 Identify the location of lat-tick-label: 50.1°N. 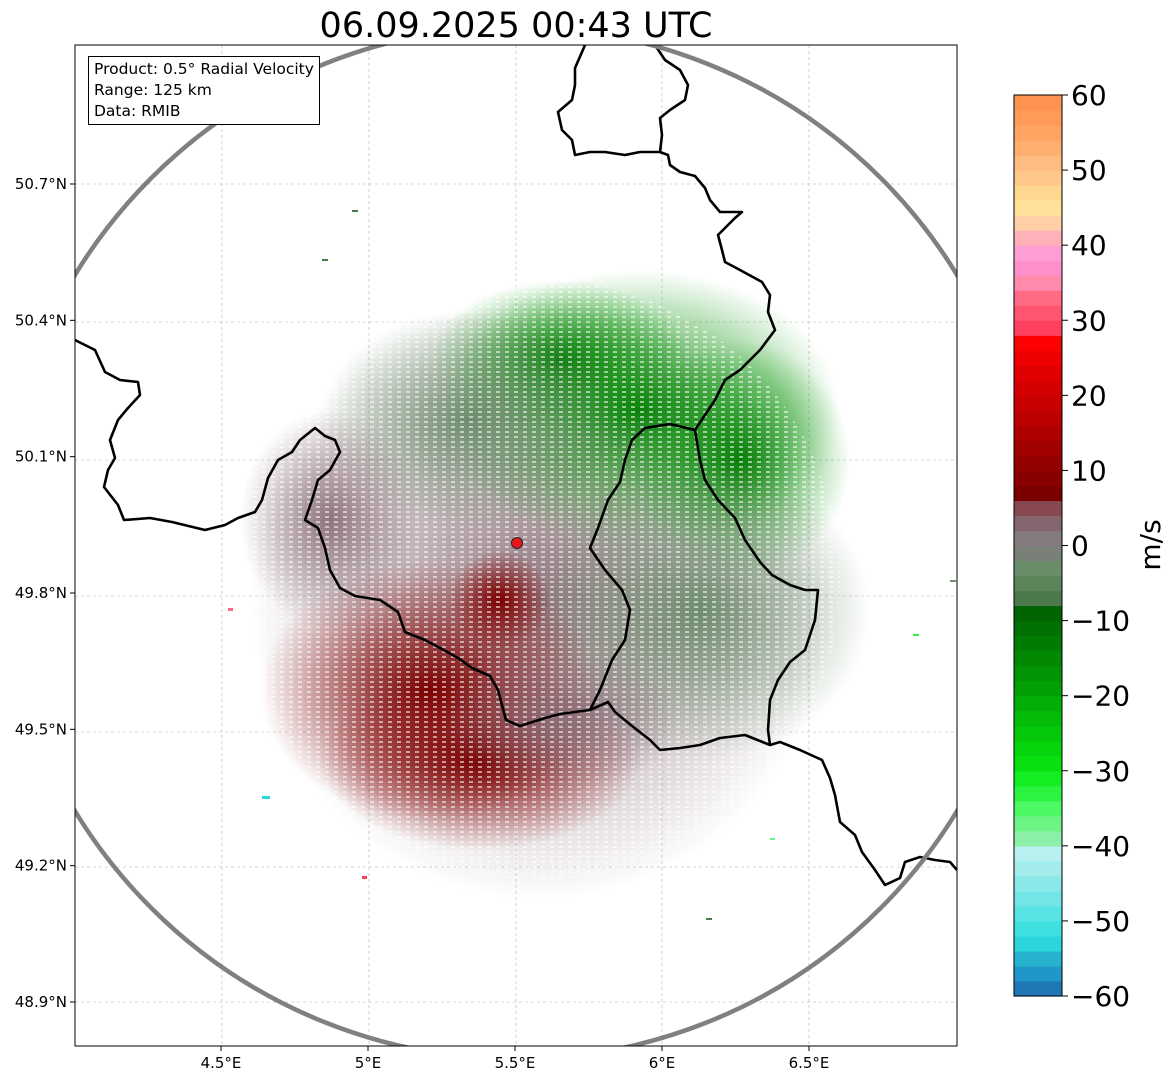
(41, 457).